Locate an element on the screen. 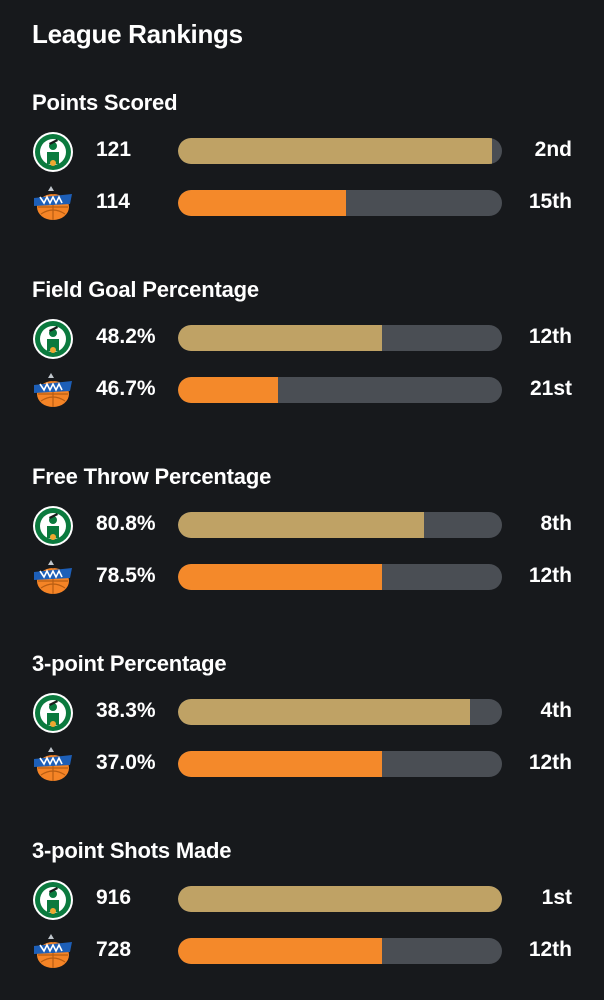 The image size is (604, 1000). section-title: 3-point Percentage is located at coordinates (129, 663).